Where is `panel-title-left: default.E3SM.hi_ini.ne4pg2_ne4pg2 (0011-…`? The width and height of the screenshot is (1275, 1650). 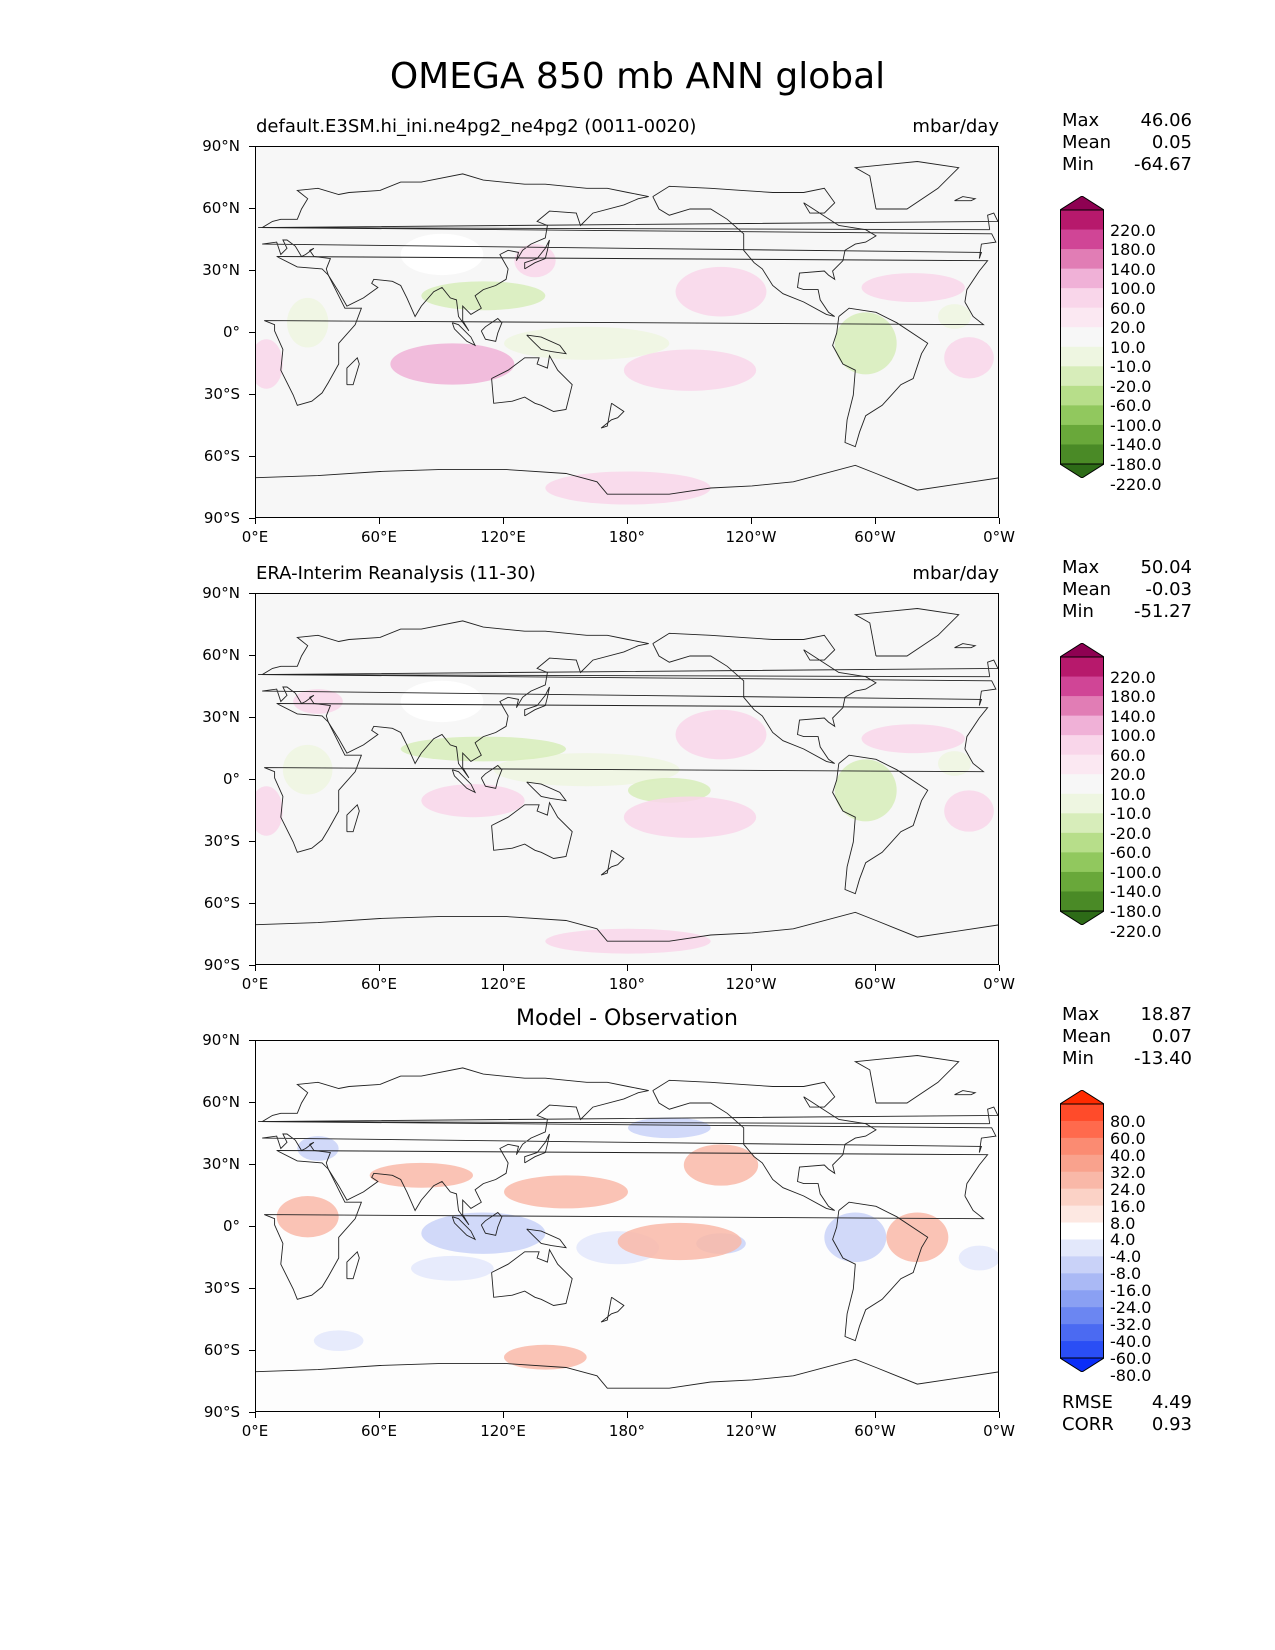
panel-title-left: default.E3SM.hi_ini.ne4pg2_ne4pg2 (0011-… is located at coordinates (476, 126).